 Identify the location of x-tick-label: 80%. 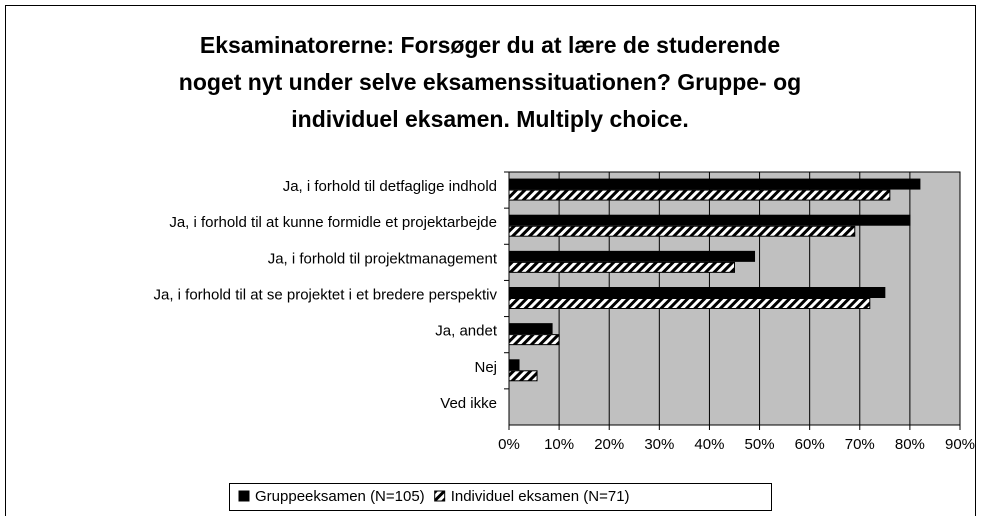
(910, 444).